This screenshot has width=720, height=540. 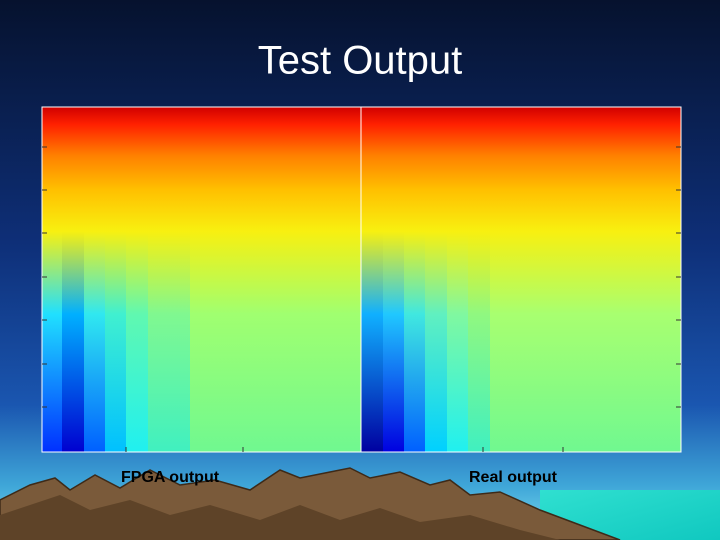 I want to click on panel-label: Real output, so click(x=513, y=477).